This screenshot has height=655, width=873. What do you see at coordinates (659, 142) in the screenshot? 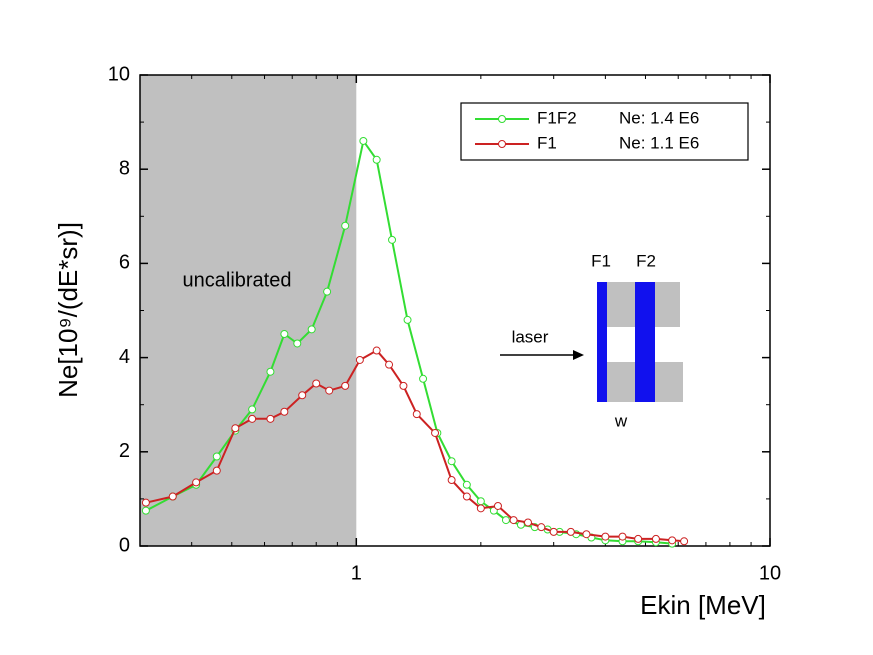
I see `legend-note: Ne: 1.1 E6` at bounding box center [659, 142].